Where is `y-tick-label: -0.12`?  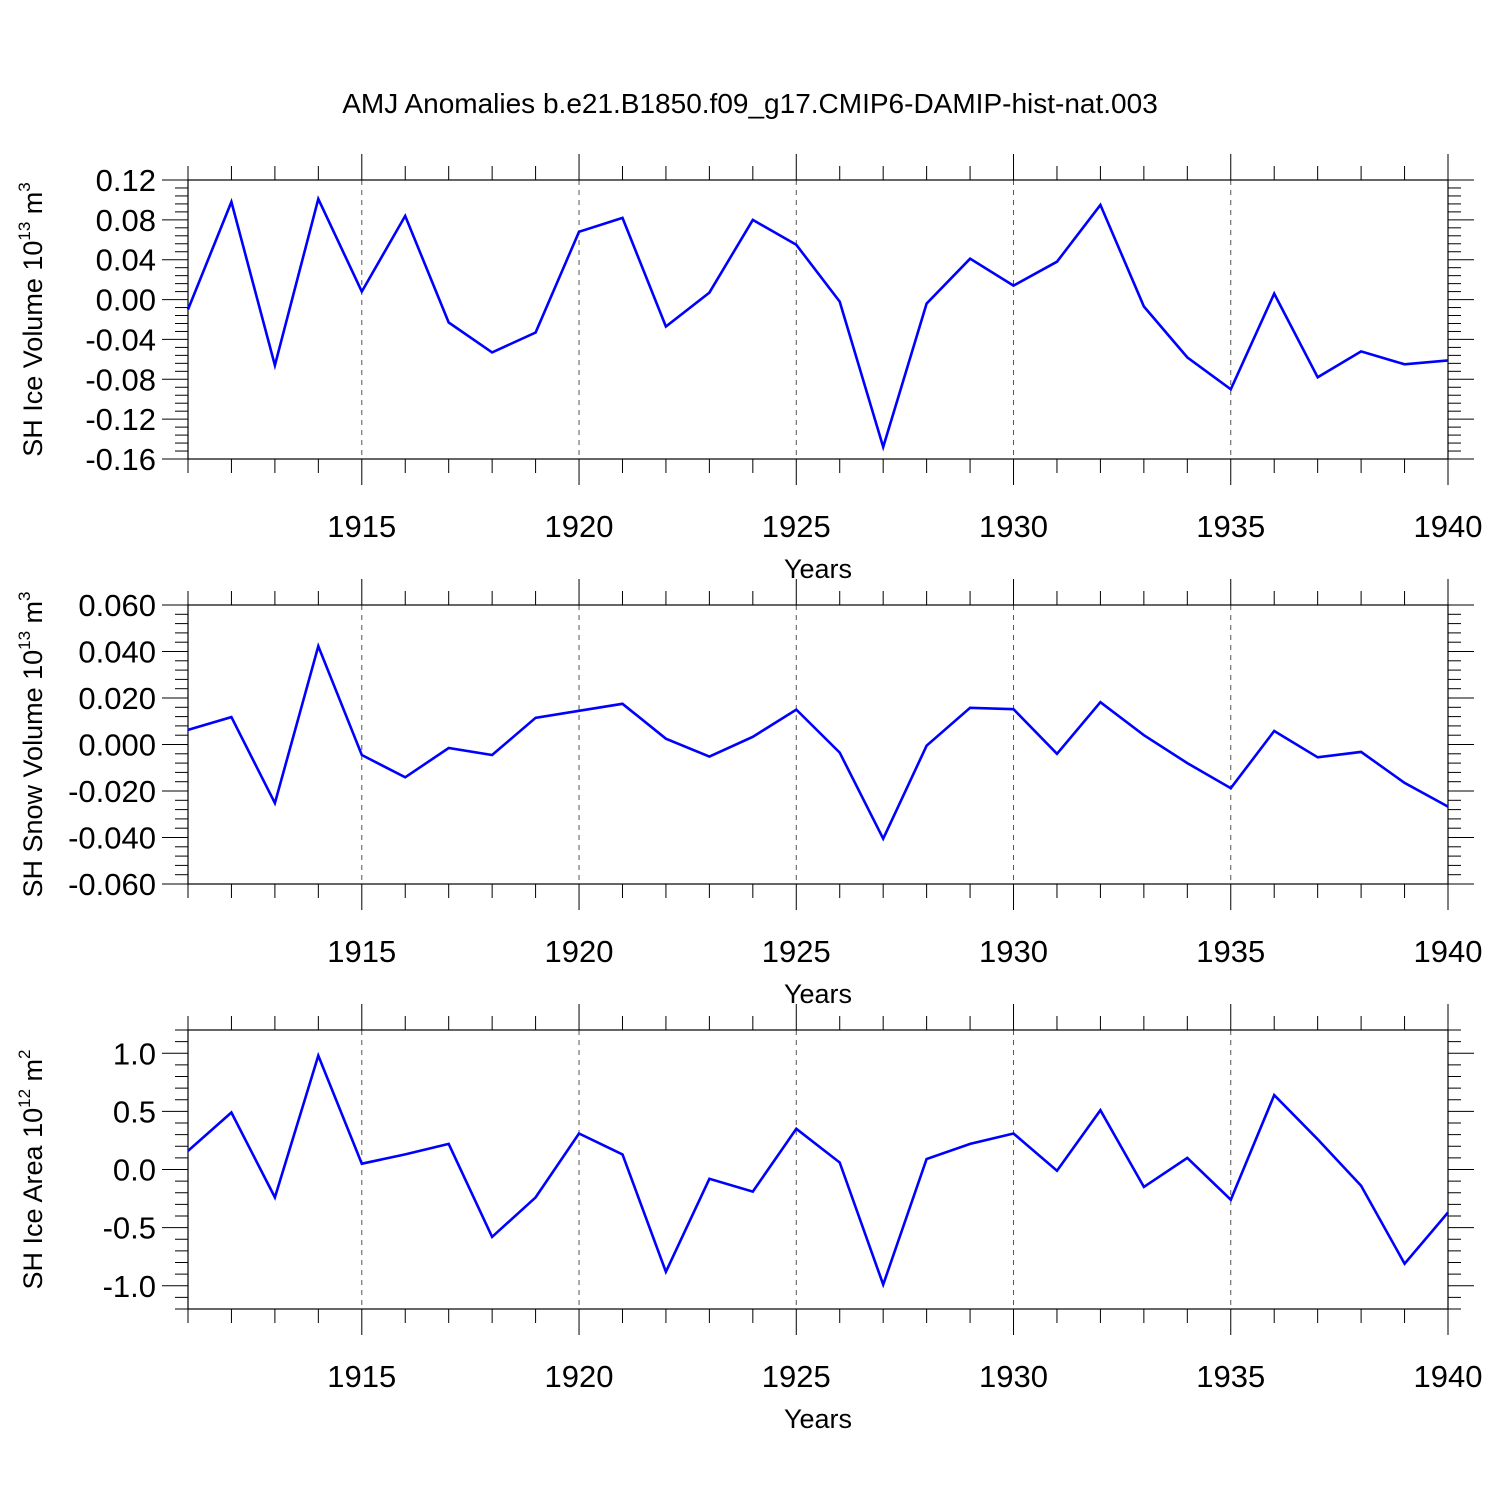
y-tick-label: -0.12 is located at coordinates (120, 419).